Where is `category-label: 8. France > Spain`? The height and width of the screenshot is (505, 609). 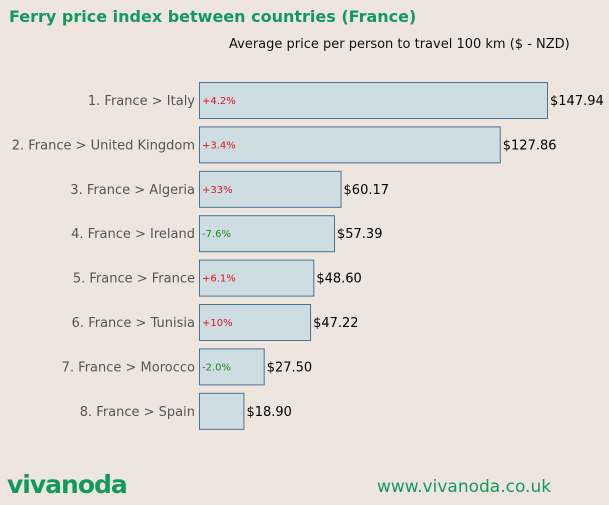 category-label: 8. France > Spain is located at coordinates (137, 412).